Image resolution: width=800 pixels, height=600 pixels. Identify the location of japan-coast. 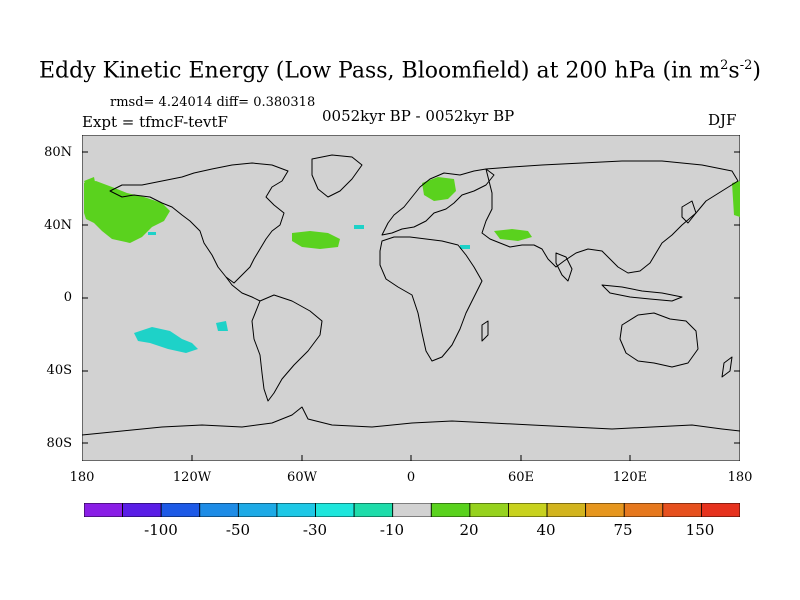
(689, 212).